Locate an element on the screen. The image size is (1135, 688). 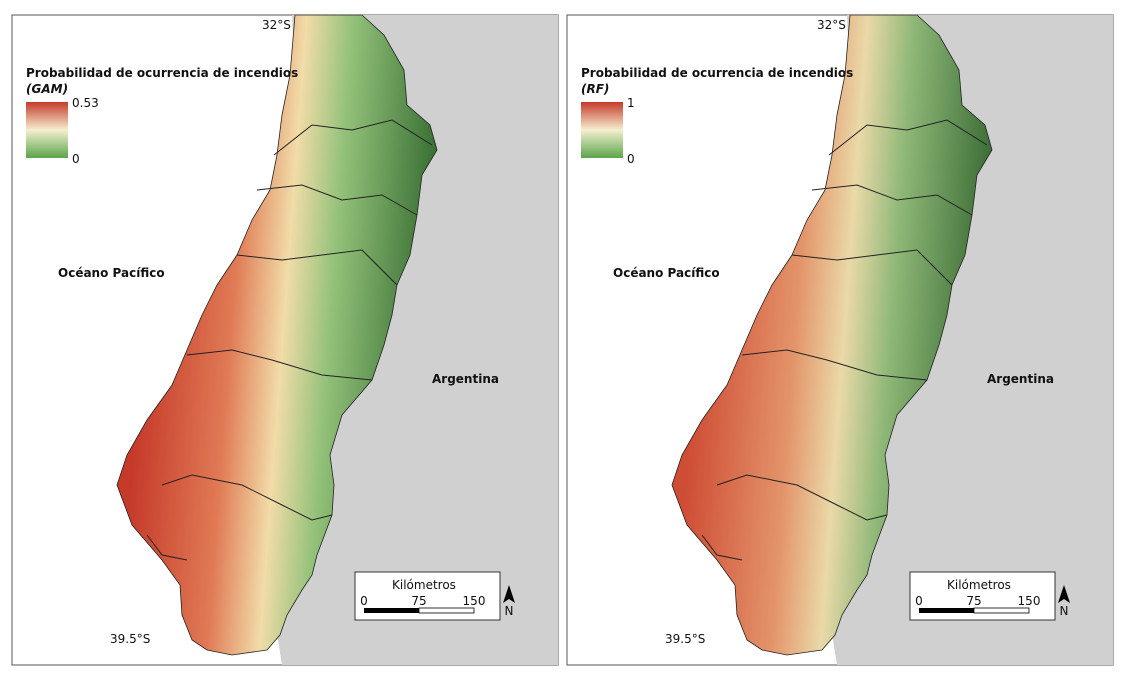
legend-model: (RF) is located at coordinates (595, 89).